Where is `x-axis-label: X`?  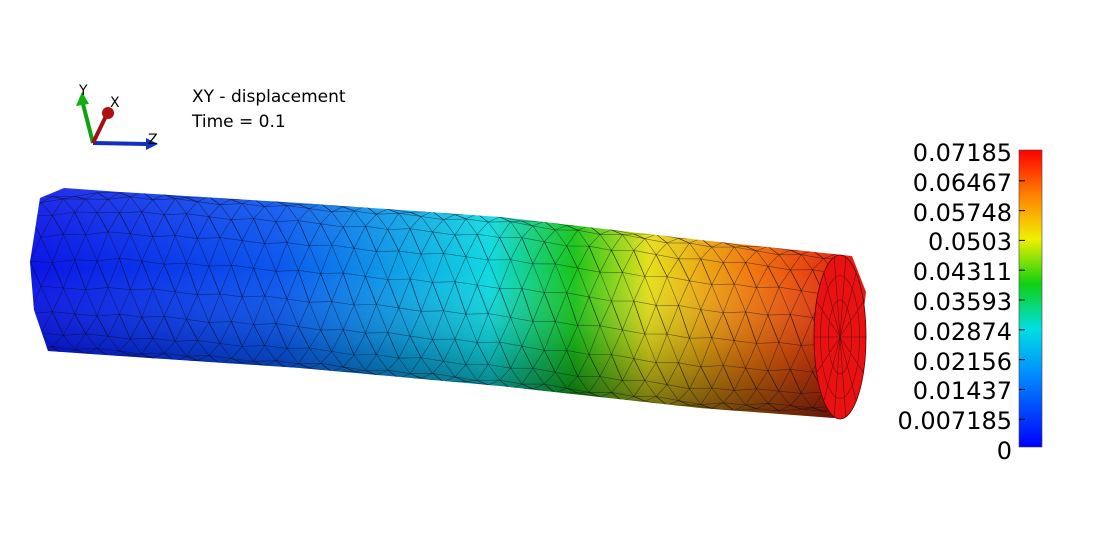 x-axis-label: X is located at coordinates (115, 103).